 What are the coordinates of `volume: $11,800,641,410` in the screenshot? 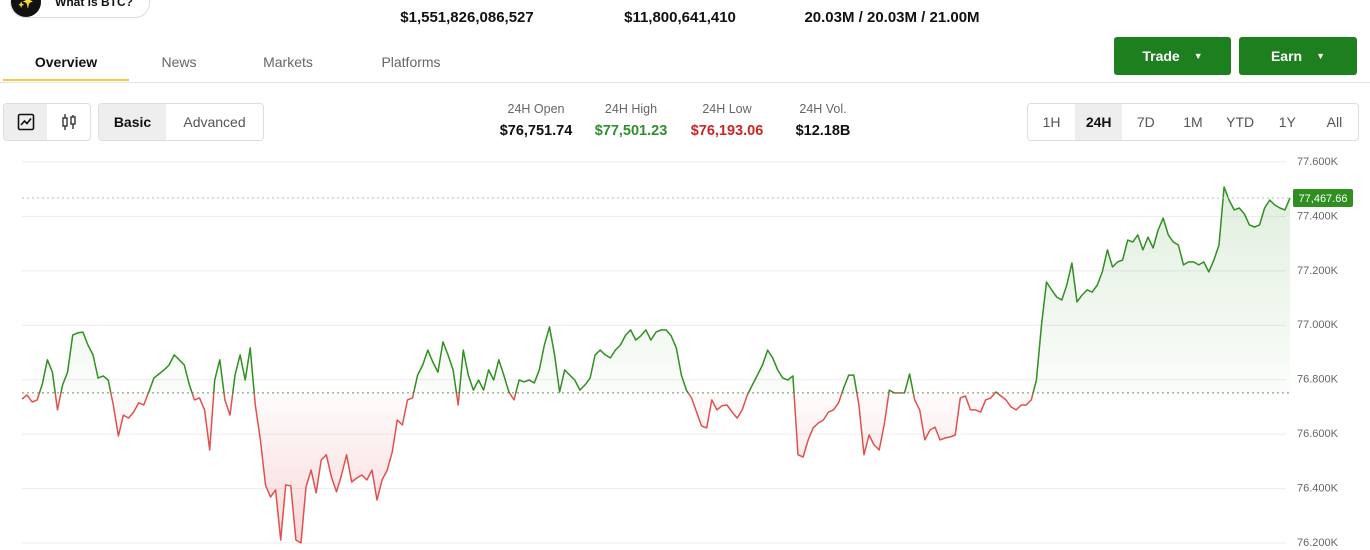 It's located at (680, 17).